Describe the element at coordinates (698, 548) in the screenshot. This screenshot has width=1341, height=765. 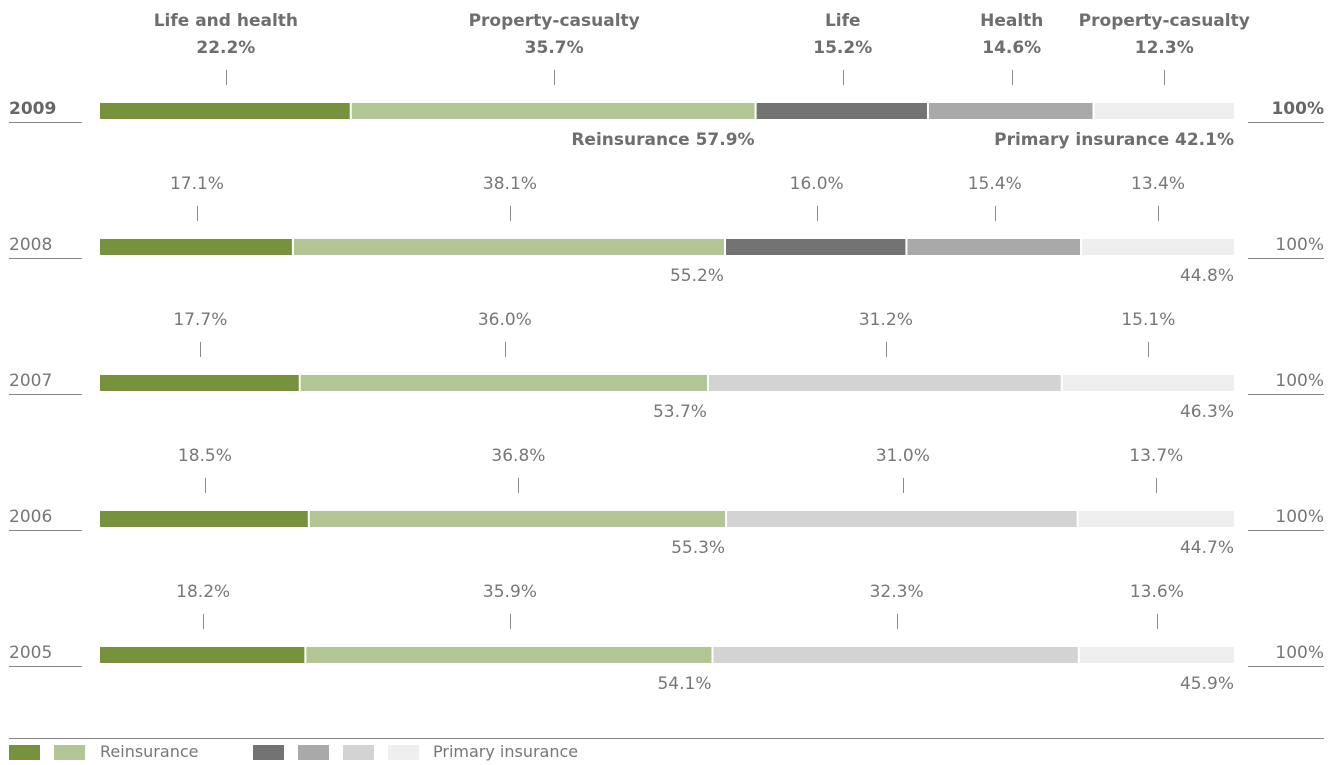
I see `reinsurance-total-2006: 55.3%` at that location.